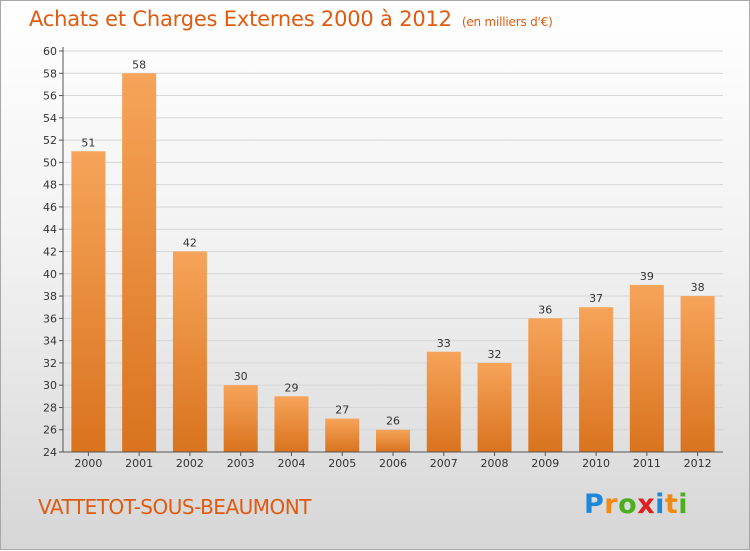 This screenshot has width=750, height=551. I want to click on data-label: 27, so click(342, 410).